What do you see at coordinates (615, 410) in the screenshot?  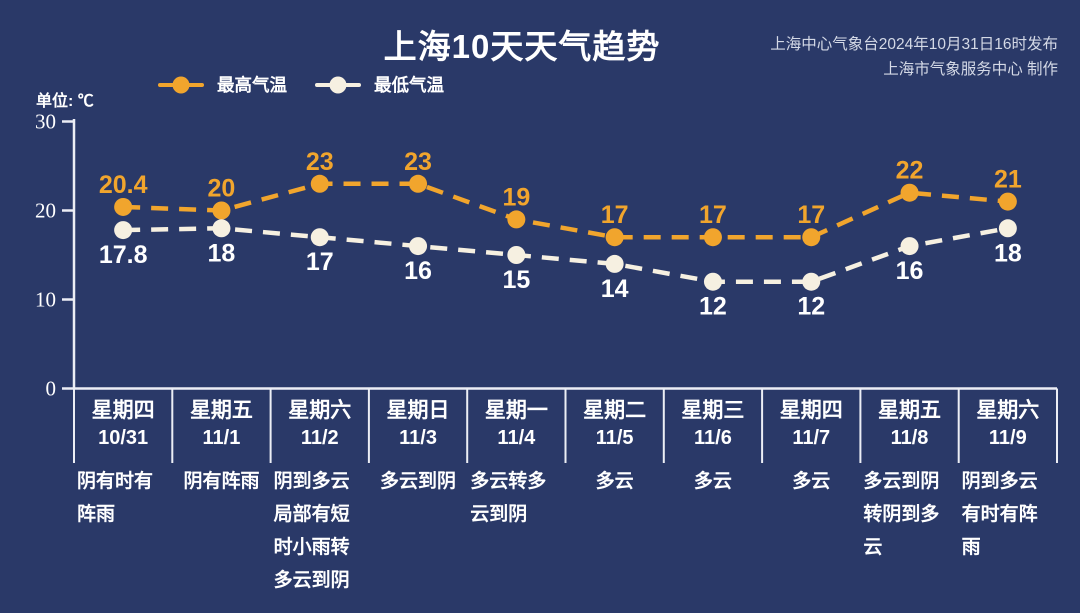 I see `weekday-label: 星期二` at bounding box center [615, 410].